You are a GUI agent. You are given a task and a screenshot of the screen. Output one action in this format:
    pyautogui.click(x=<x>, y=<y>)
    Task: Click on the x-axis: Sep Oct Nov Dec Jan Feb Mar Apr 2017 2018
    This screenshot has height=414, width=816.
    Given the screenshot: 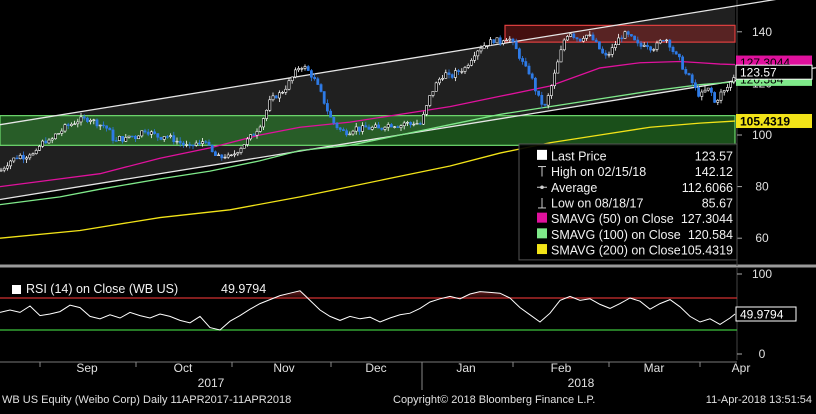 What is the action you would take?
    pyautogui.click(x=375, y=375)
    